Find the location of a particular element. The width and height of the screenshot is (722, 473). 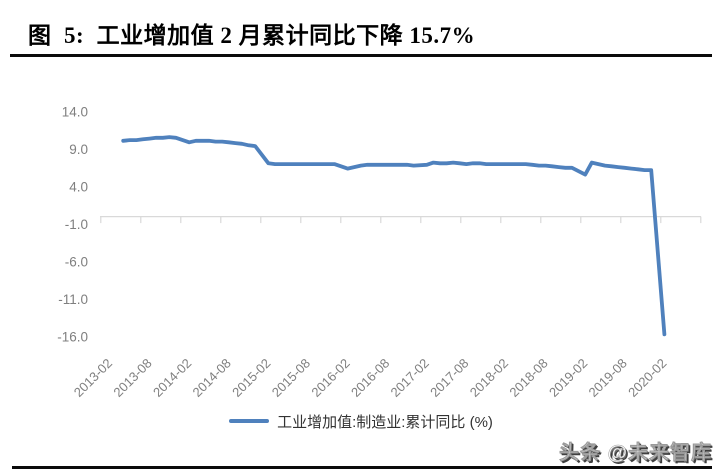

x-tick-label: 2016-08 is located at coordinates (370, 378).